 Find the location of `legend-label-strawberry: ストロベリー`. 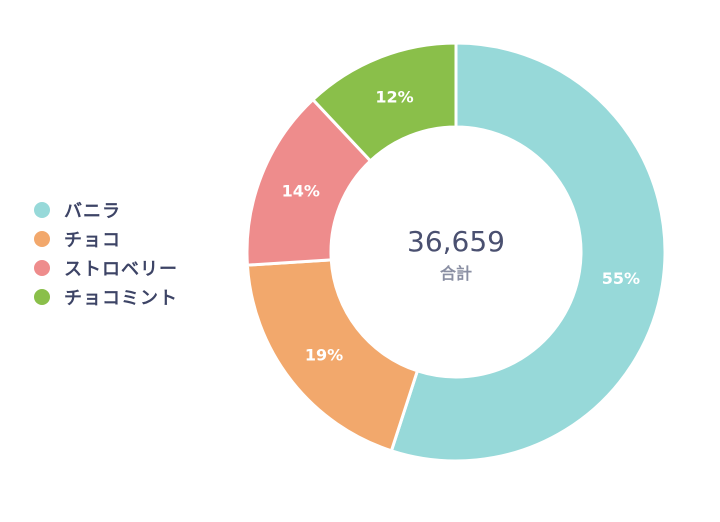

legend-label-strawberry: ストロベリー is located at coordinates (121, 269).